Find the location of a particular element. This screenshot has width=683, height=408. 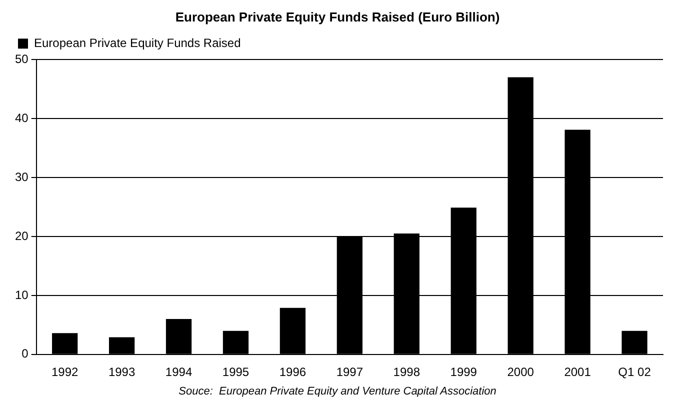

y-tick-label: 30 is located at coordinates (21, 177).